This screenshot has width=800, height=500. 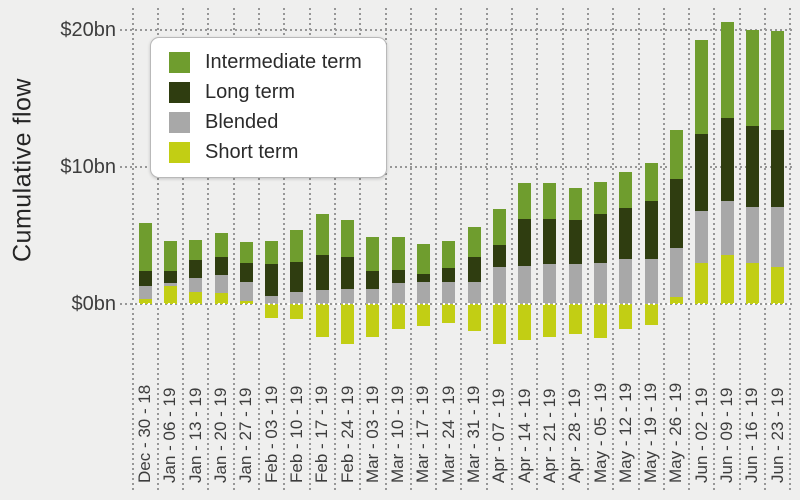 What do you see at coordinates (461, 304) in the screenshot?
I see `zero-line-overlay` at bounding box center [461, 304].